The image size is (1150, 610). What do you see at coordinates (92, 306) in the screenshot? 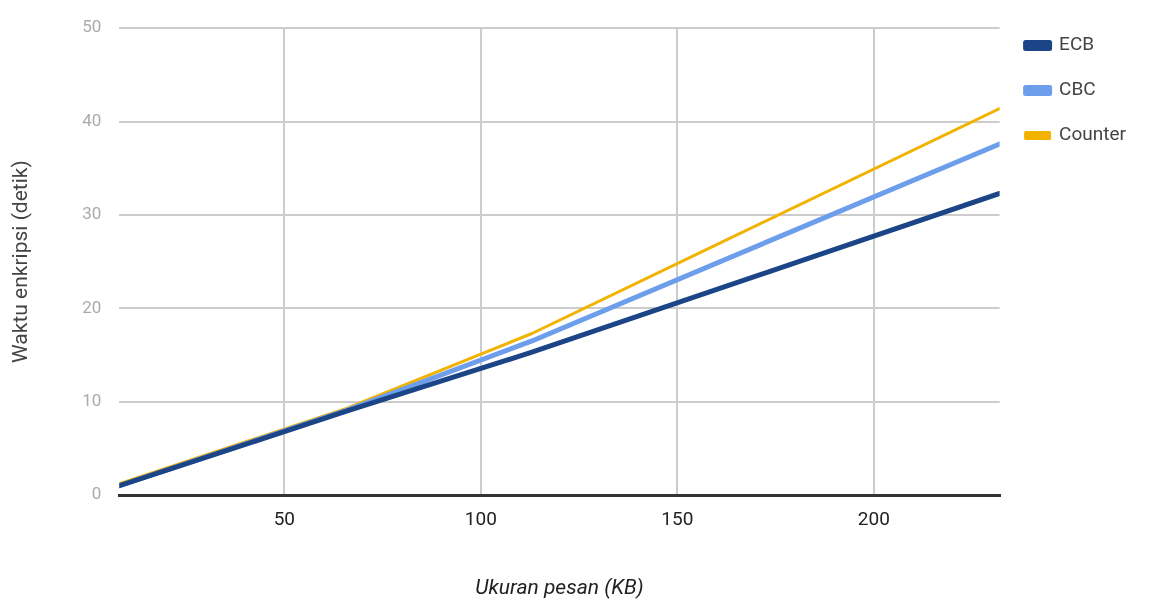
I see `y-tick-label: 20` at bounding box center [92, 306].